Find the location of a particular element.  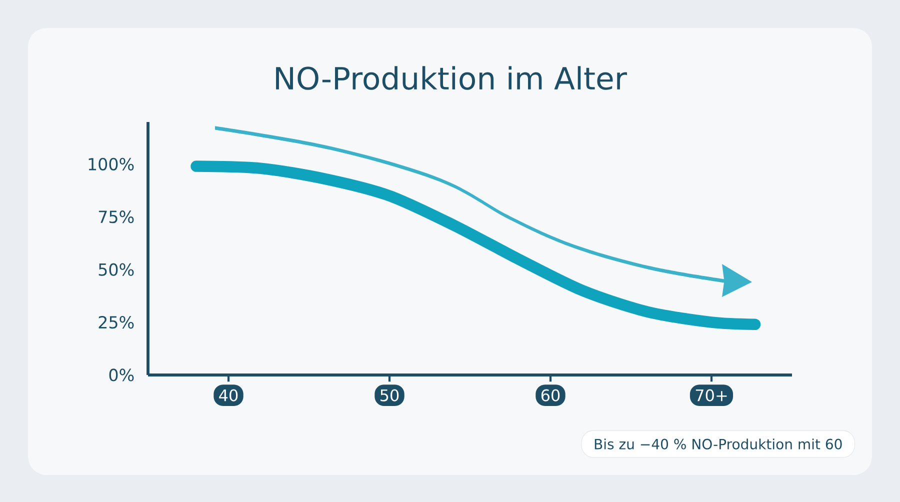

y-tick-label: 75% is located at coordinates (116, 217).